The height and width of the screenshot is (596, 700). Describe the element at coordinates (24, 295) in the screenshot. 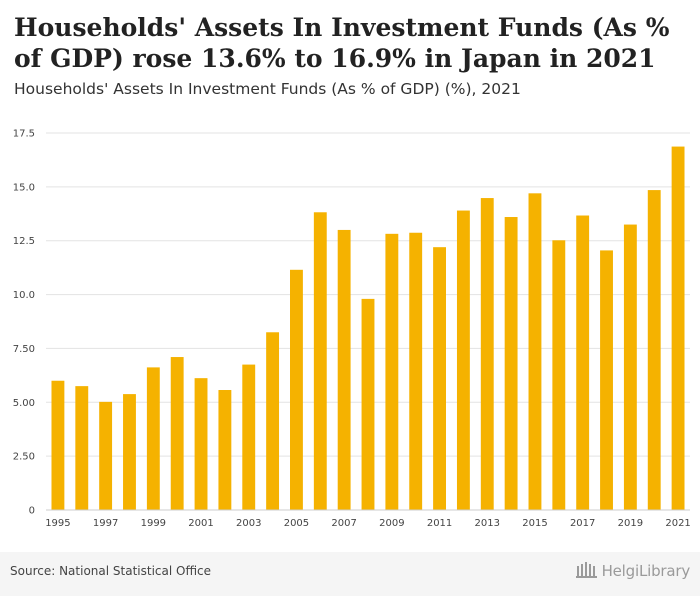

I see `y-tick-label: 10.0` at that location.